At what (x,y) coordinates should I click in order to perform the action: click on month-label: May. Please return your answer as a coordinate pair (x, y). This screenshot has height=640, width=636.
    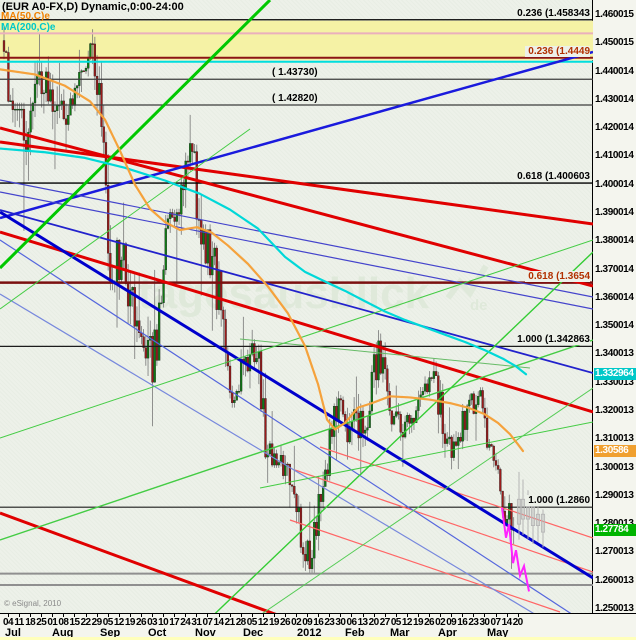
    Looking at the image, I should click on (498, 633).